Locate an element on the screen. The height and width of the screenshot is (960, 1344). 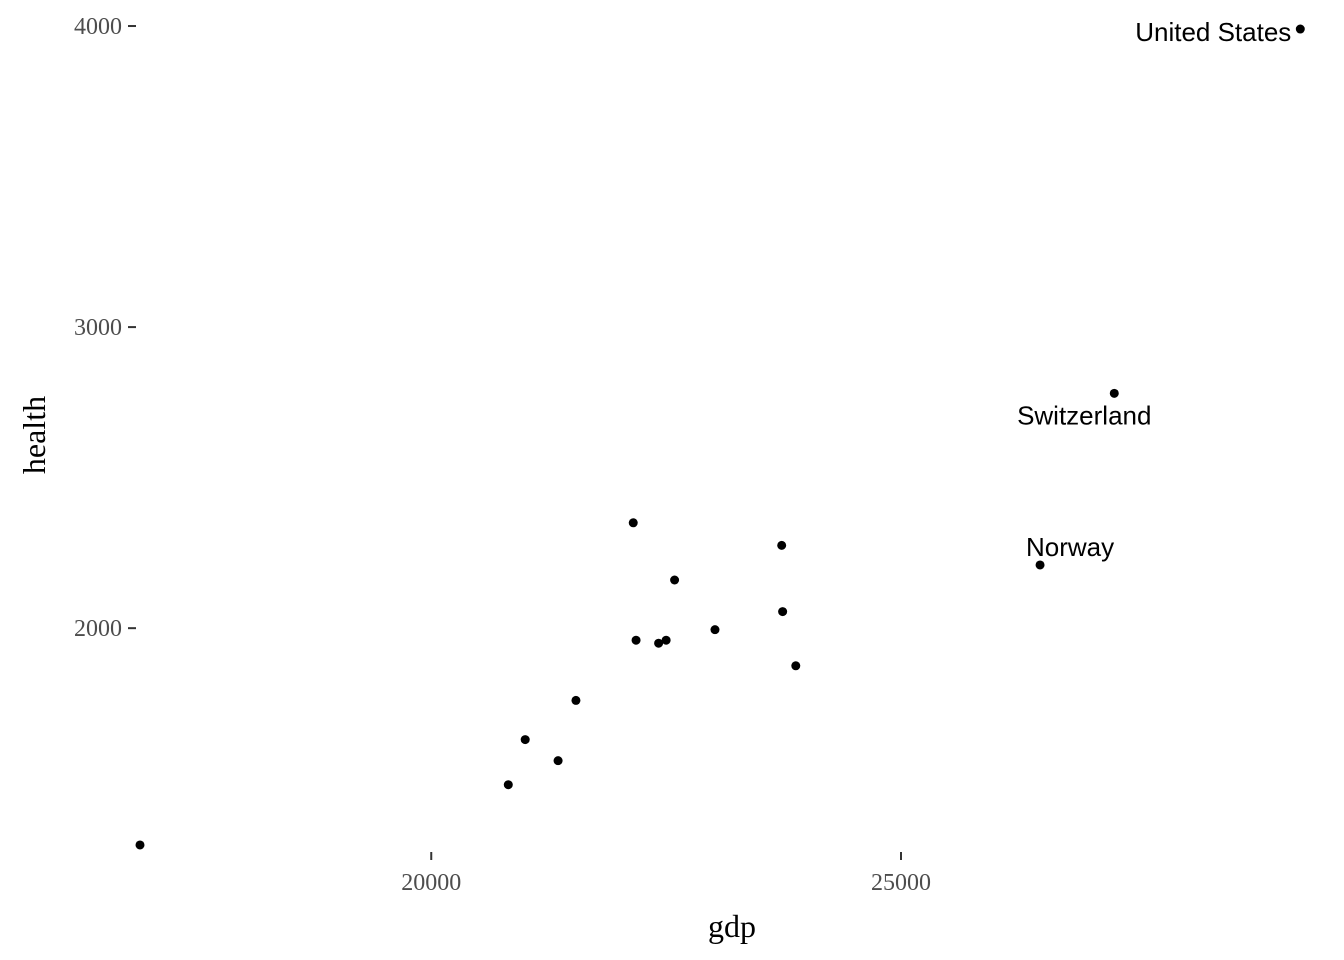
y-tick-label: 3000 is located at coordinates (98, 328).